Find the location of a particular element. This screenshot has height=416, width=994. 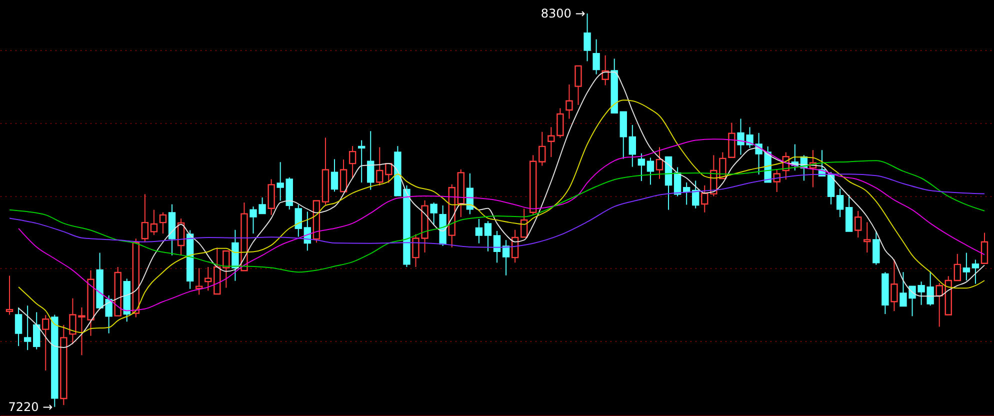

annotation: 7220 → is located at coordinates (30, 407).